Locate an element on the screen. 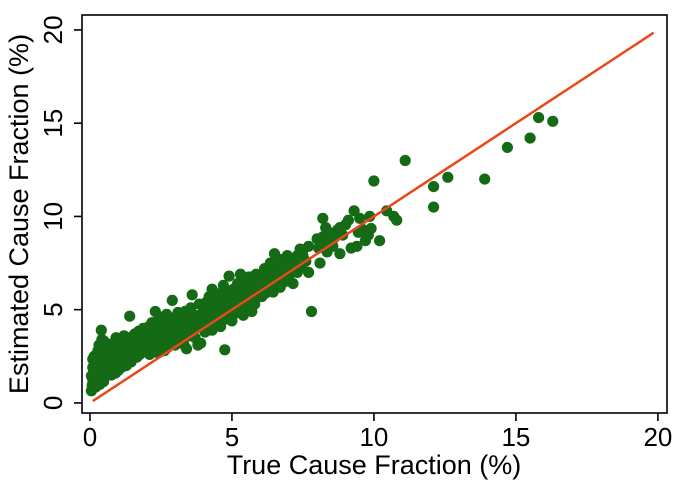 This screenshot has height=498, width=685. x-tick-label: 5 is located at coordinates (232, 437).